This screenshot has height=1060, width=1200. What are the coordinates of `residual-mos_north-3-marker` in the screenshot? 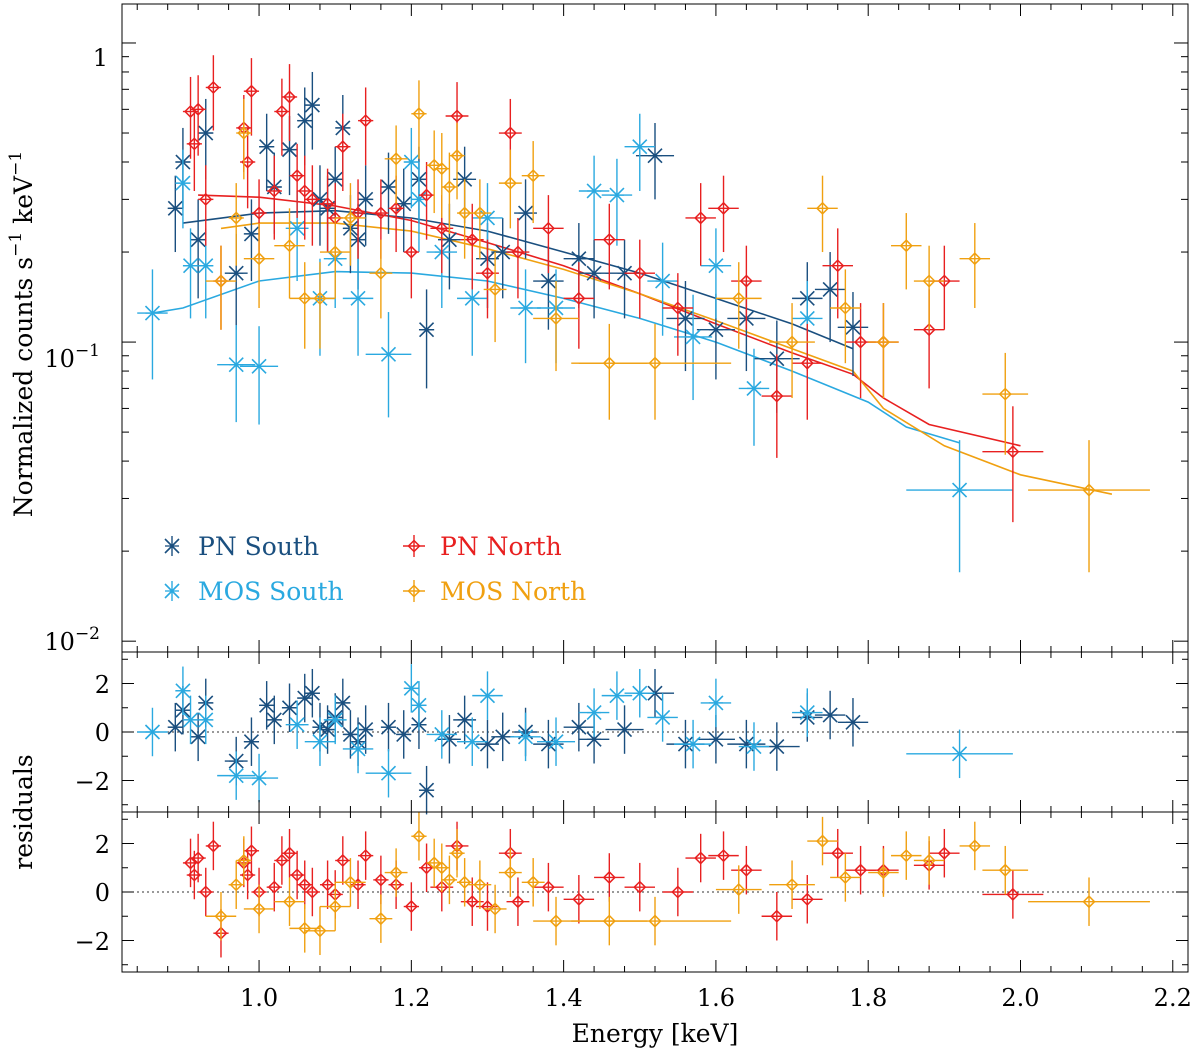 It's located at (259, 909).